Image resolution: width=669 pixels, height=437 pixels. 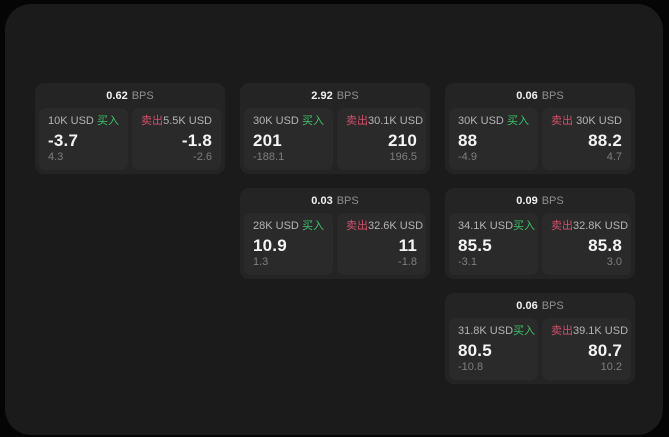 What do you see at coordinates (117, 95) in the screenshot?
I see `bps-value: 0.62` at bounding box center [117, 95].